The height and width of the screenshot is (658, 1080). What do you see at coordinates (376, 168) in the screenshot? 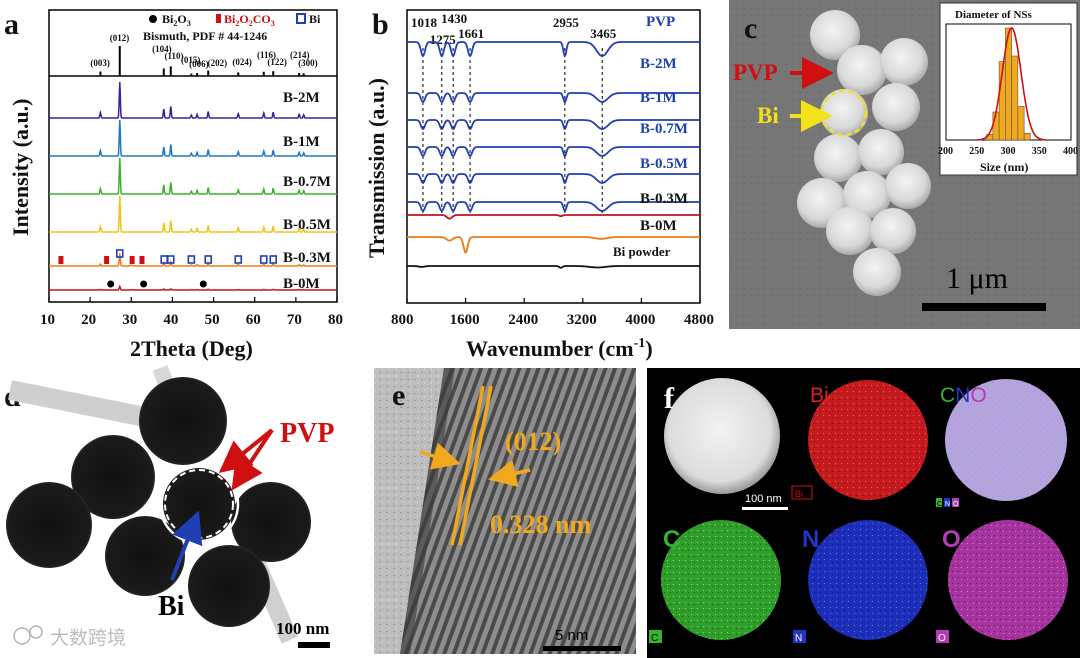
I see `ftir-ylabel: Transmission (a.u.)` at bounding box center [376, 168].